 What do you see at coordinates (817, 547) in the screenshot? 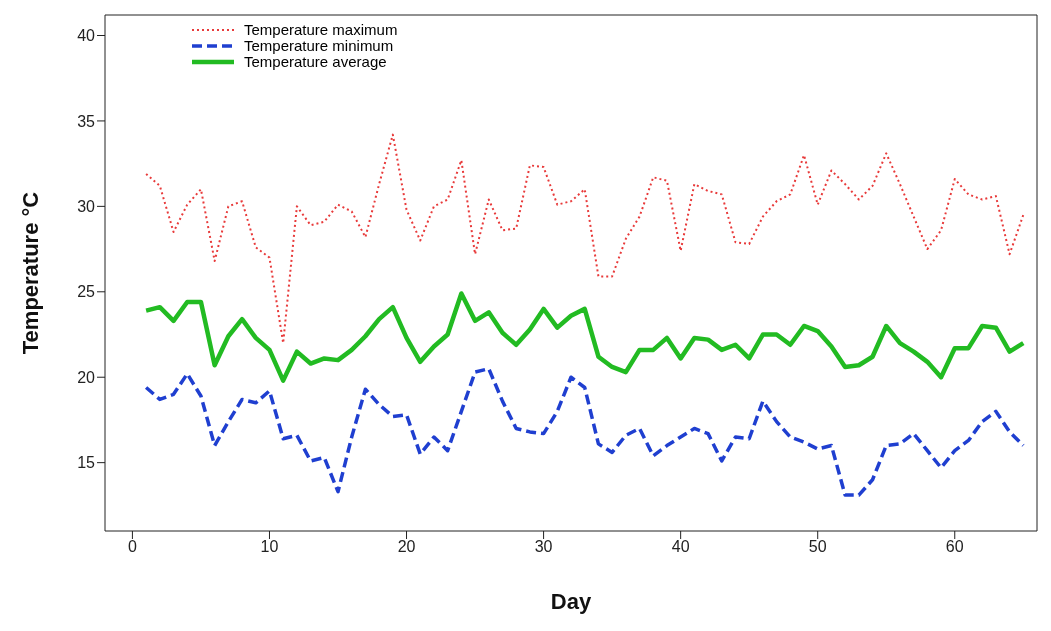
I see `x-tick-label: 50` at bounding box center [817, 547].